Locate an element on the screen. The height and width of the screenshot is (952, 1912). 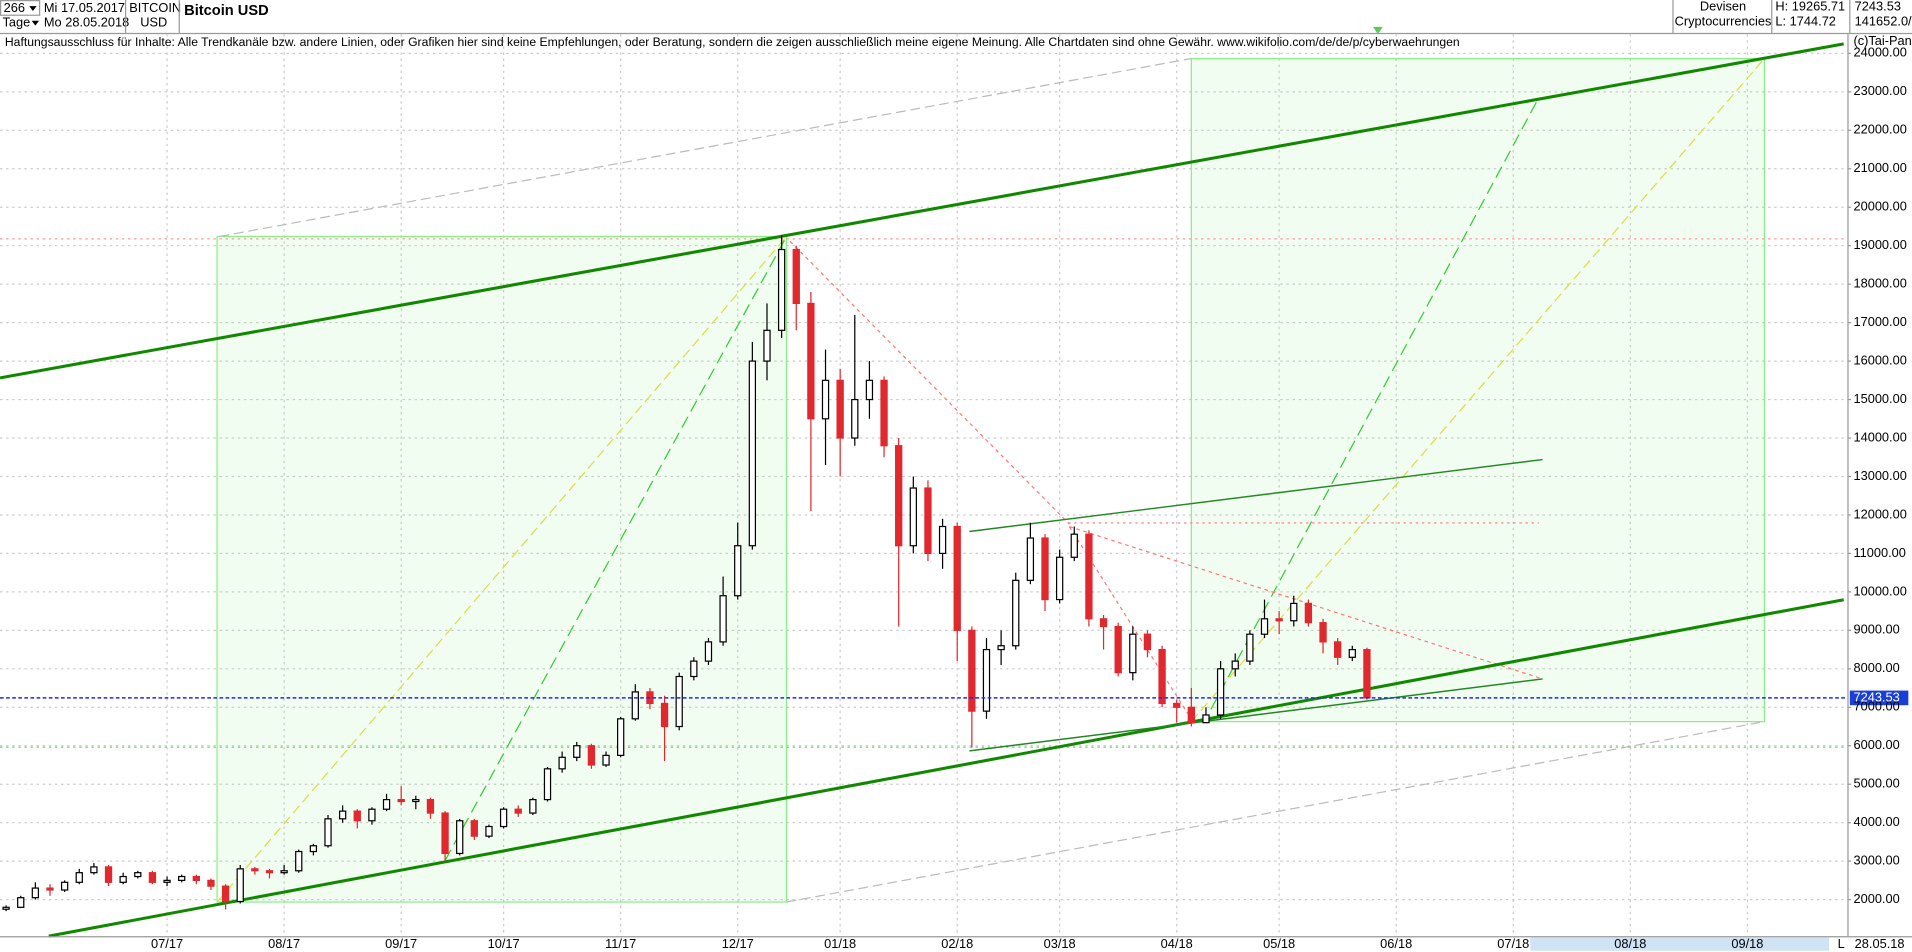
axis-mode: L is located at coordinates (1841, 943).